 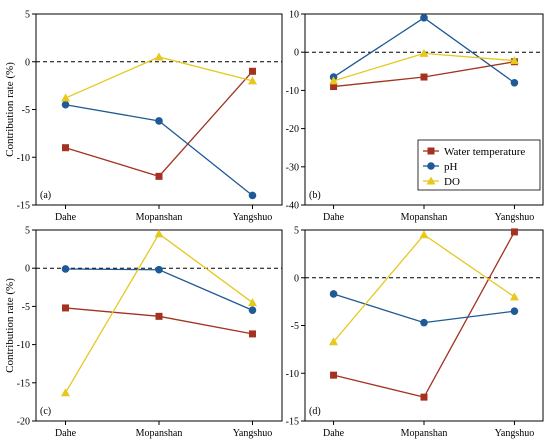 I want to click on y-tick-label: 10, so click(x=294, y=15).